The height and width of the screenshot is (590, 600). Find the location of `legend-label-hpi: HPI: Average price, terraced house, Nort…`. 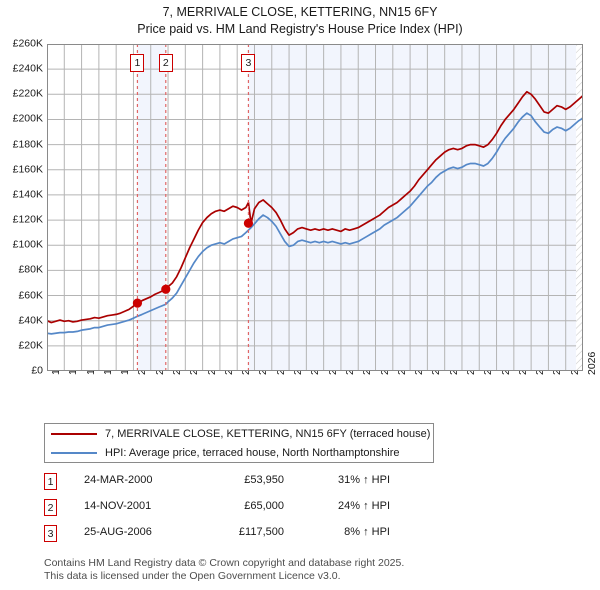

legend-label-hpi: HPI: Average price, terraced house, Nort… is located at coordinates (252, 452).